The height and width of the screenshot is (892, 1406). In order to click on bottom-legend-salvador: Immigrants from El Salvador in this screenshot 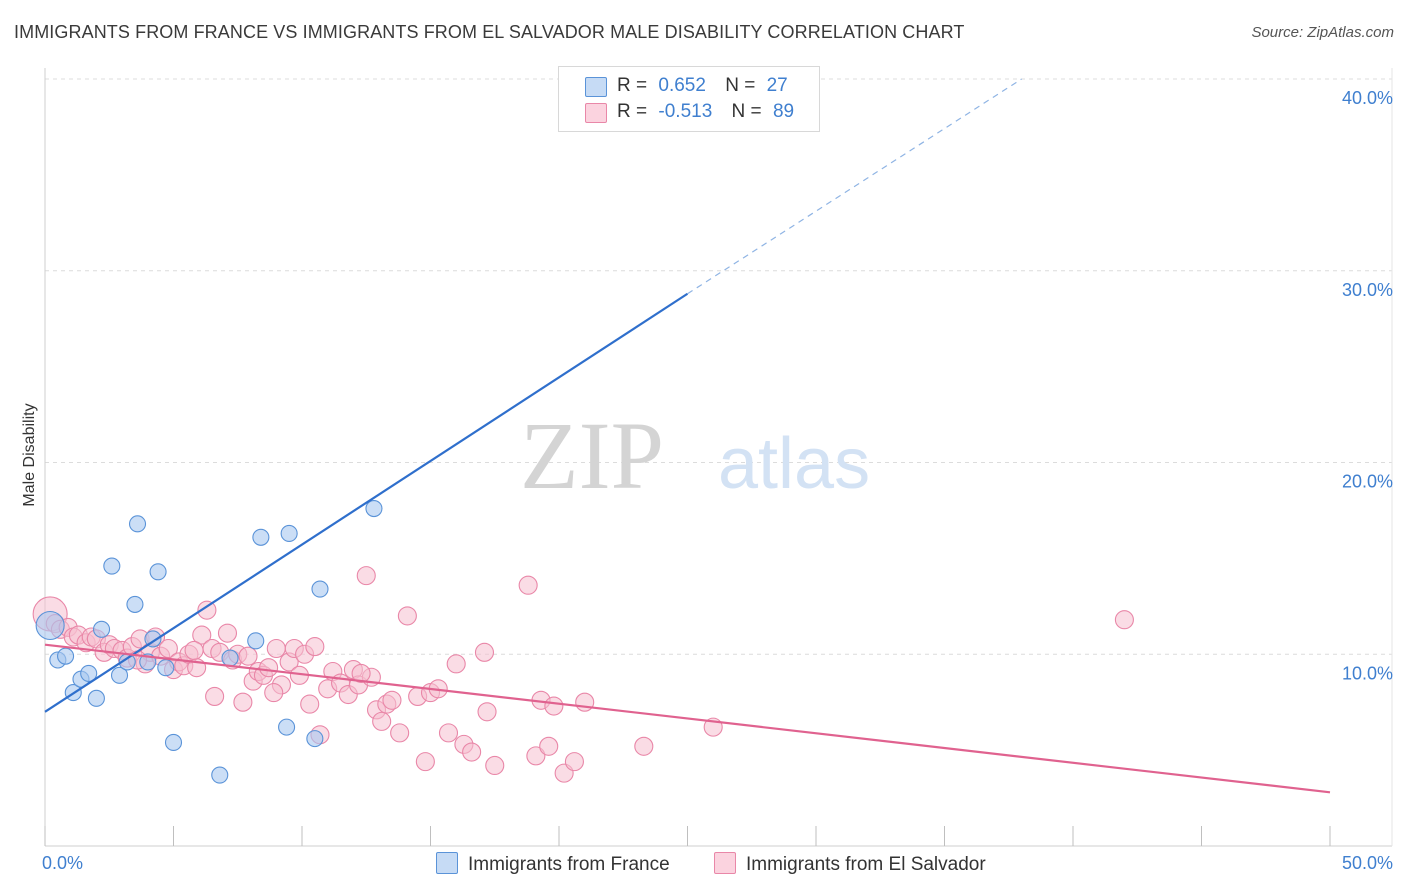, I will do `click(850, 864)`.